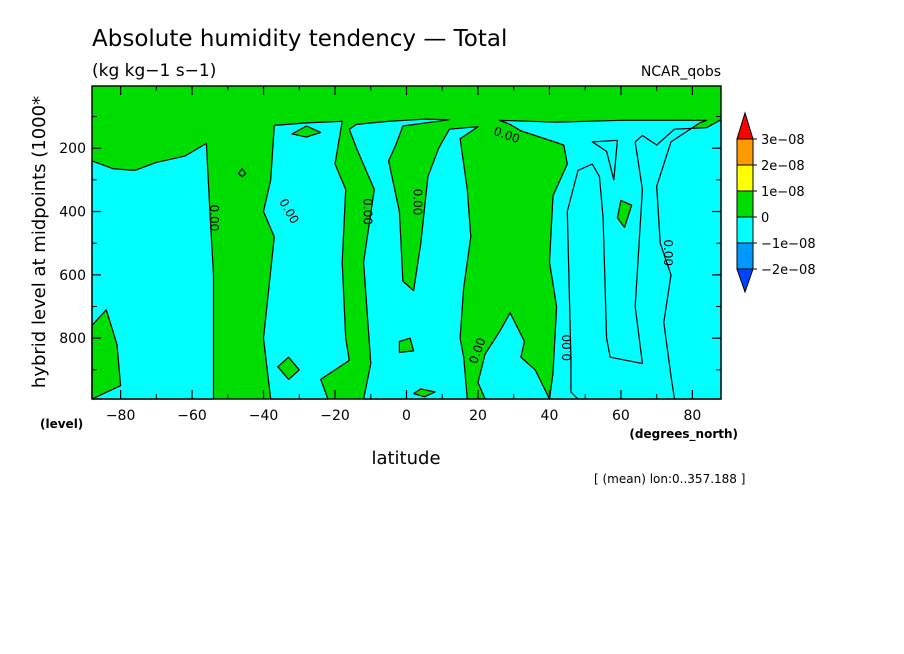  Describe the element at coordinates (683, 434) in the screenshot. I see `x-axis-units: (degrees_north)` at that location.